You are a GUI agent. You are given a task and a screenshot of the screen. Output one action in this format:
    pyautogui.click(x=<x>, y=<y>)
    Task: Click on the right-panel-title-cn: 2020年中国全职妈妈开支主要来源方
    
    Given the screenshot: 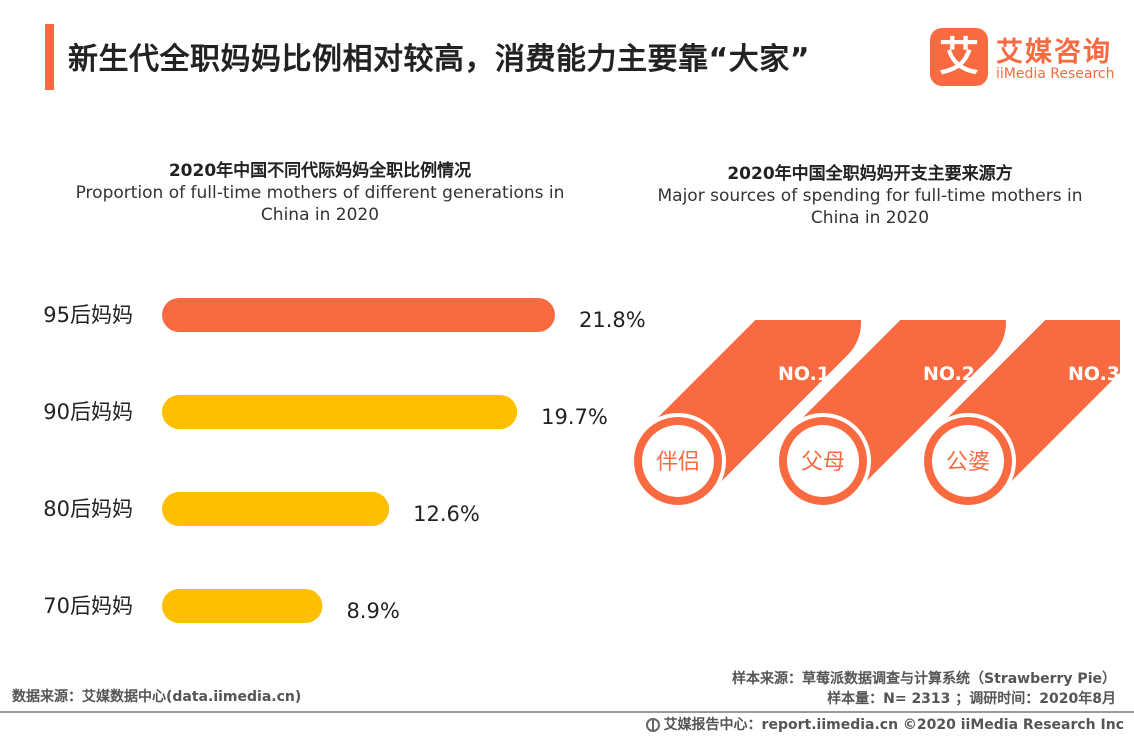 What is the action you would take?
    pyautogui.click(x=870, y=174)
    